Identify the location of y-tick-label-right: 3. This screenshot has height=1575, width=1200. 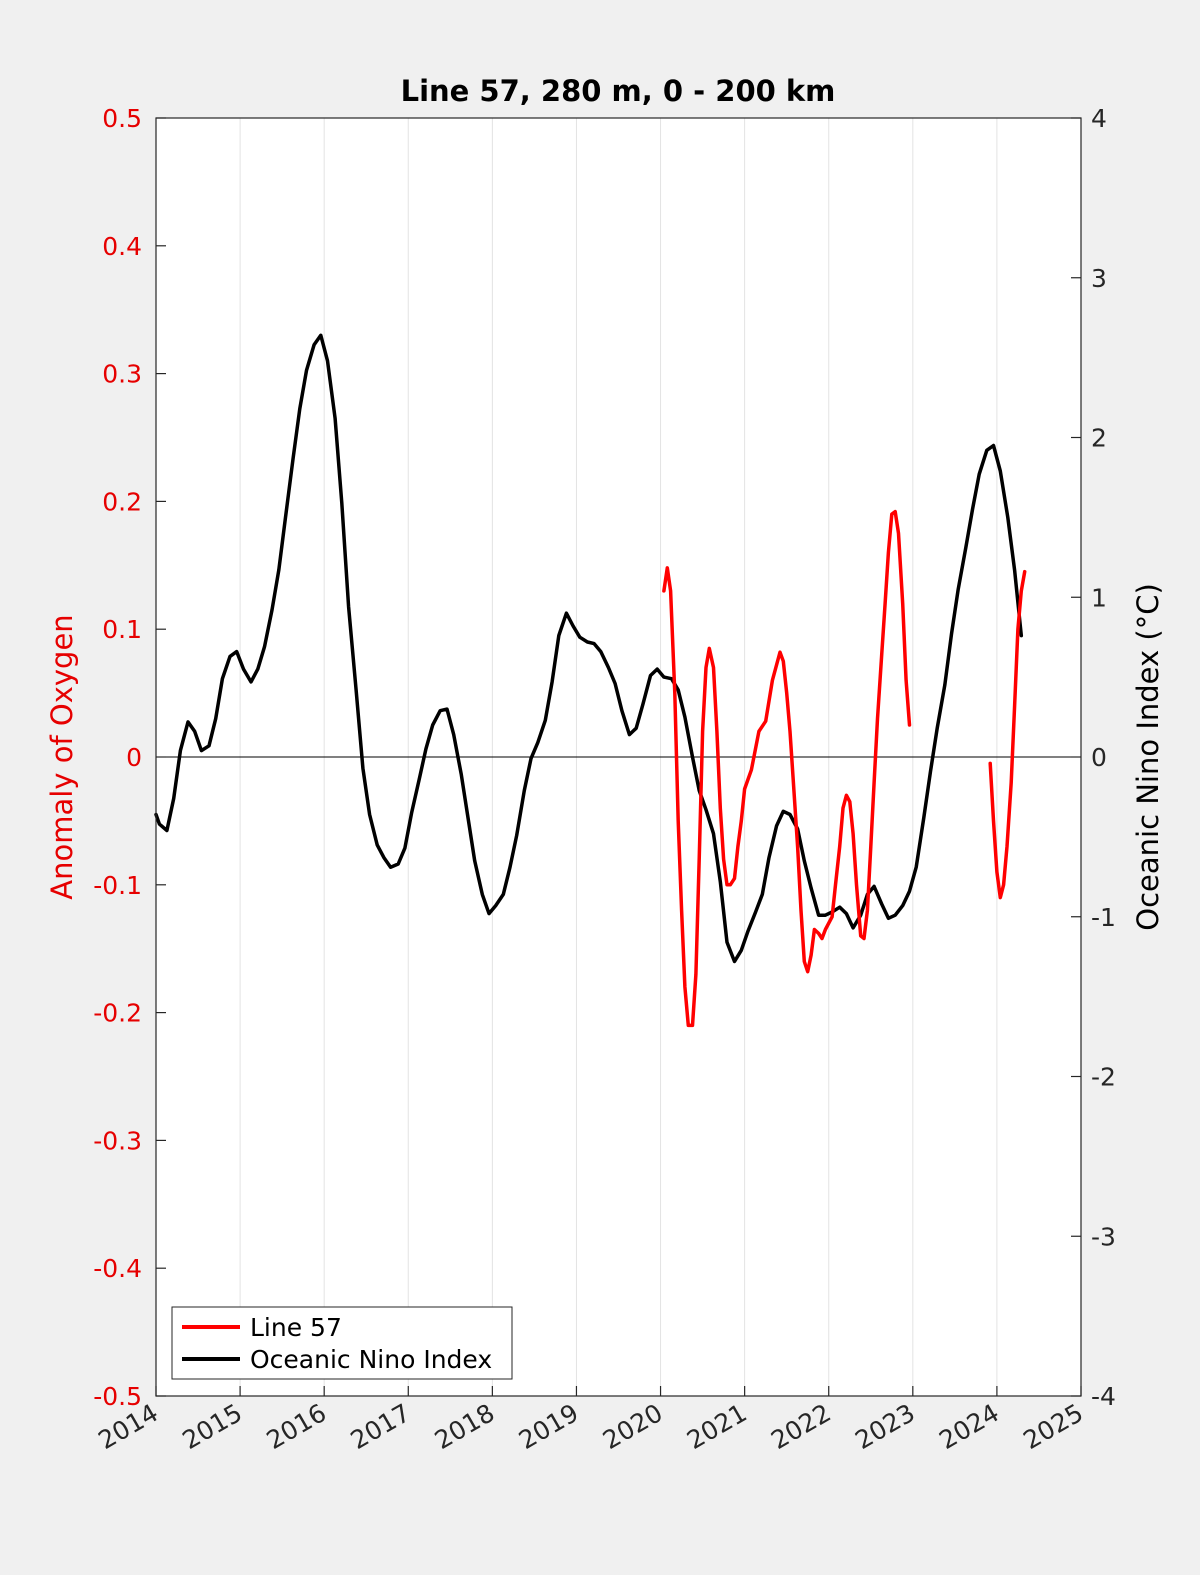
(1099, 278).